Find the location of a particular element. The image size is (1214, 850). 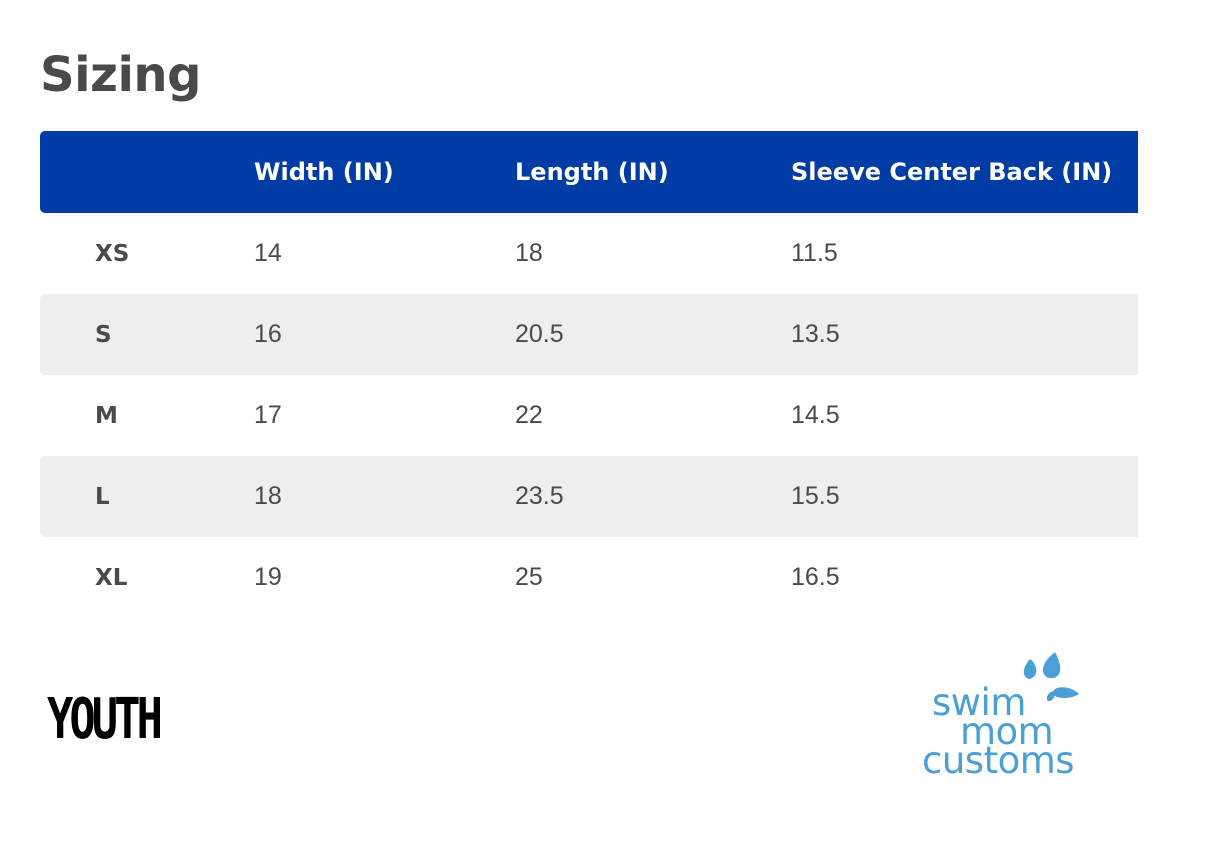

length-cell: 20.5 is located at coordinates (539, 334).